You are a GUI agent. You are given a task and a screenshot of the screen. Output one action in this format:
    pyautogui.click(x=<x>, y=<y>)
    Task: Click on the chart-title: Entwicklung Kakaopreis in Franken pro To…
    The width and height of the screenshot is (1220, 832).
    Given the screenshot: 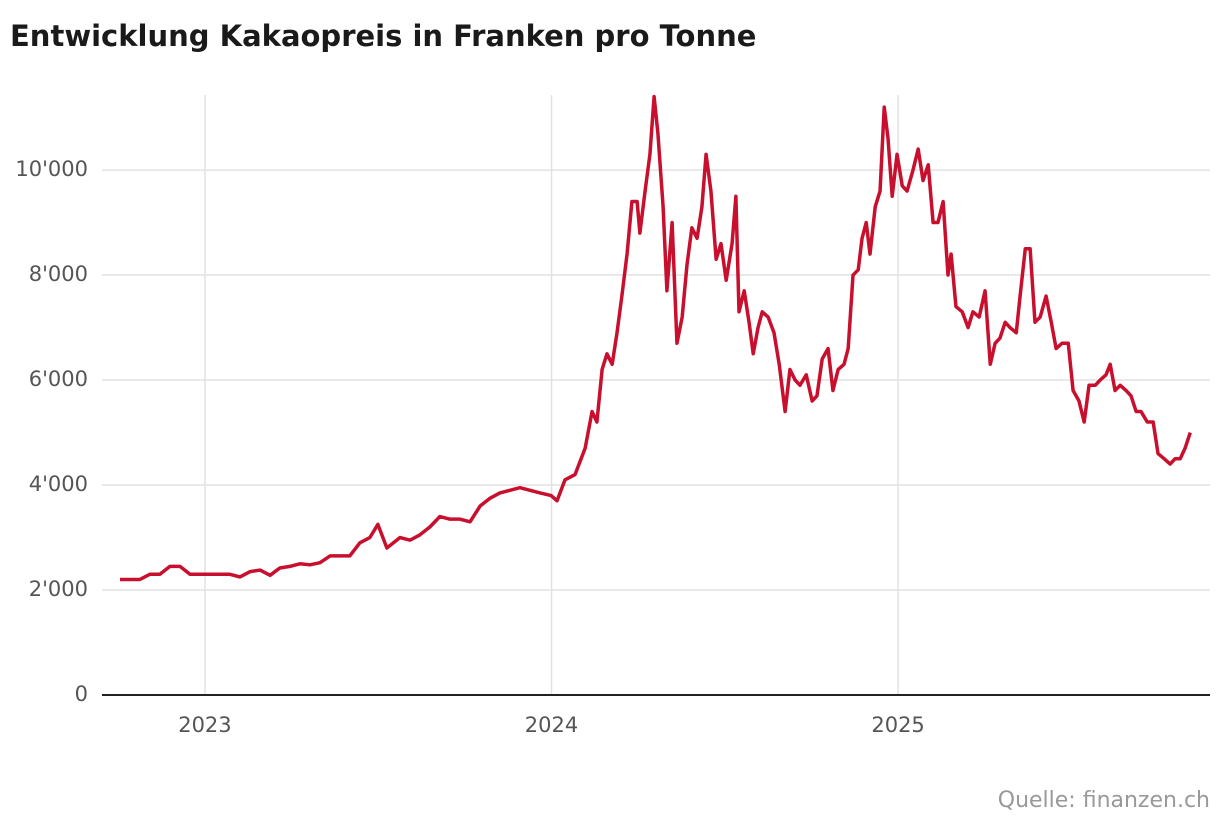 What is the action you would take?
    pyautogui.click(x=383, y=36)
    